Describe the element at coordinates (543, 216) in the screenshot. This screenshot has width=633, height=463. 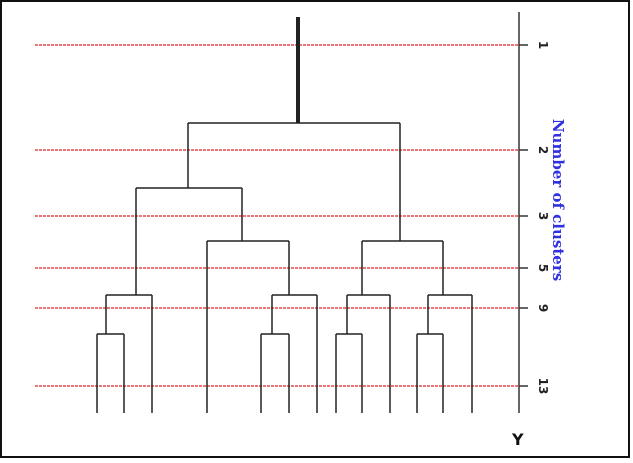
I see `tick-label: 3` at that location.